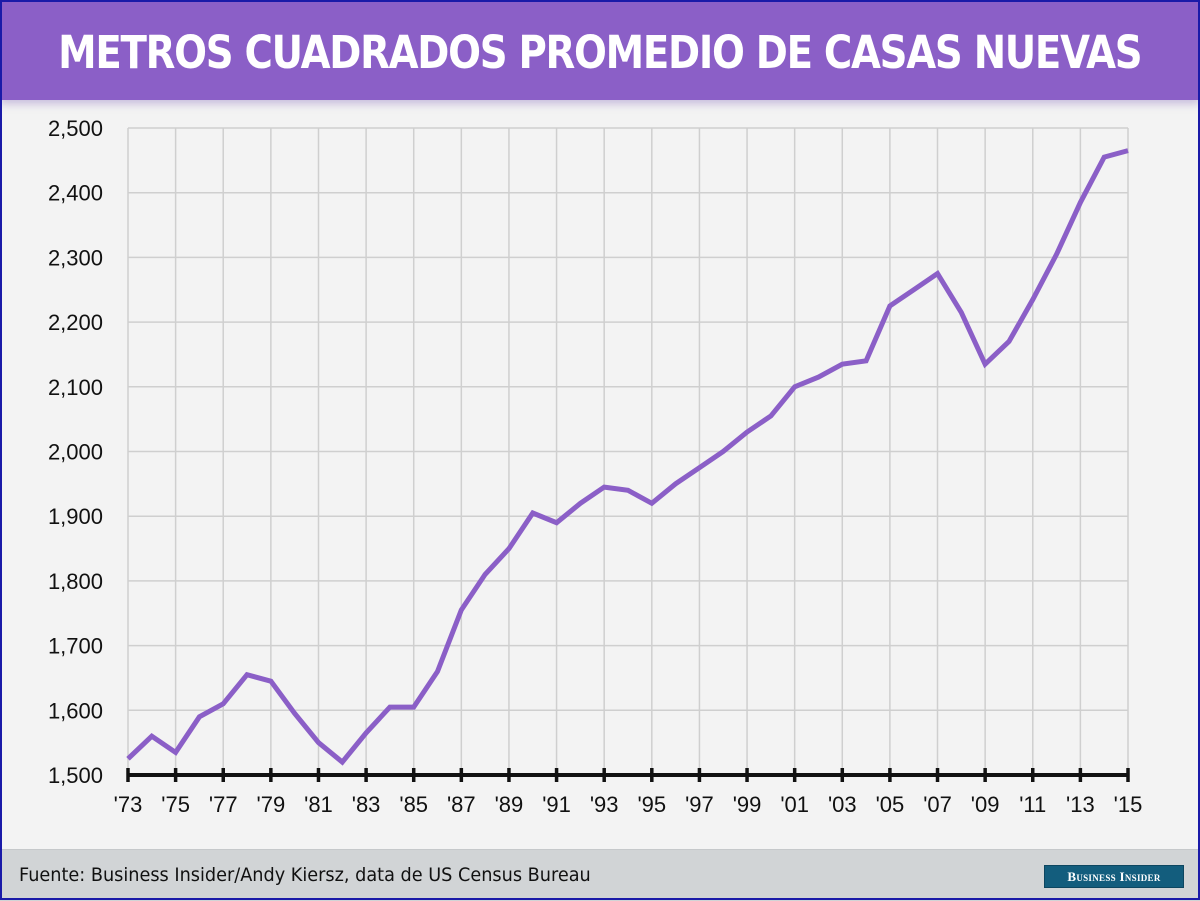  I want to click on y-tick-label: 2,000, so click(75, 452).